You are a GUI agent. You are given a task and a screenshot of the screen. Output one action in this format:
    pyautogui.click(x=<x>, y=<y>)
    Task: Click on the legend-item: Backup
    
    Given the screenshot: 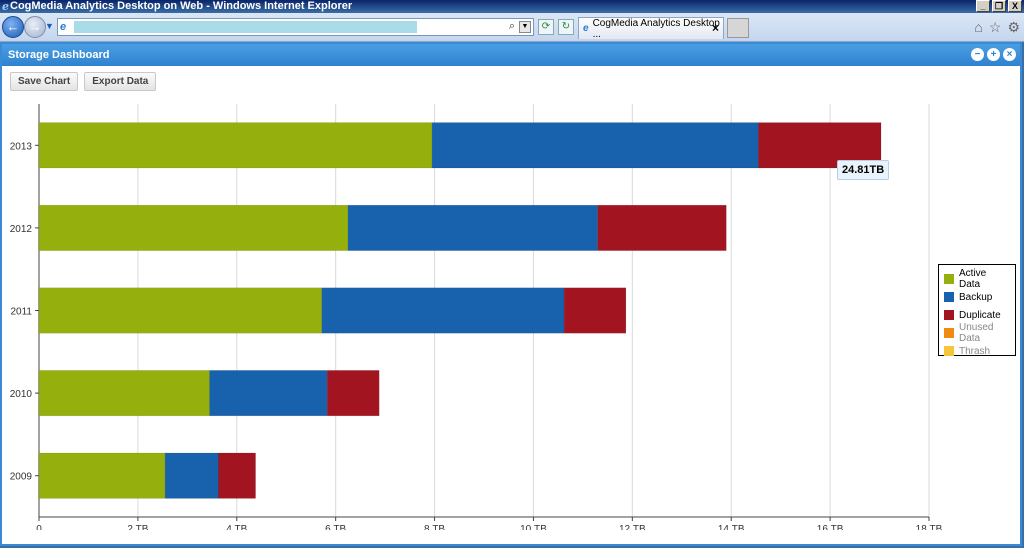 What is the action you would take?
    pyautogui.click(x=977, y=297)
    